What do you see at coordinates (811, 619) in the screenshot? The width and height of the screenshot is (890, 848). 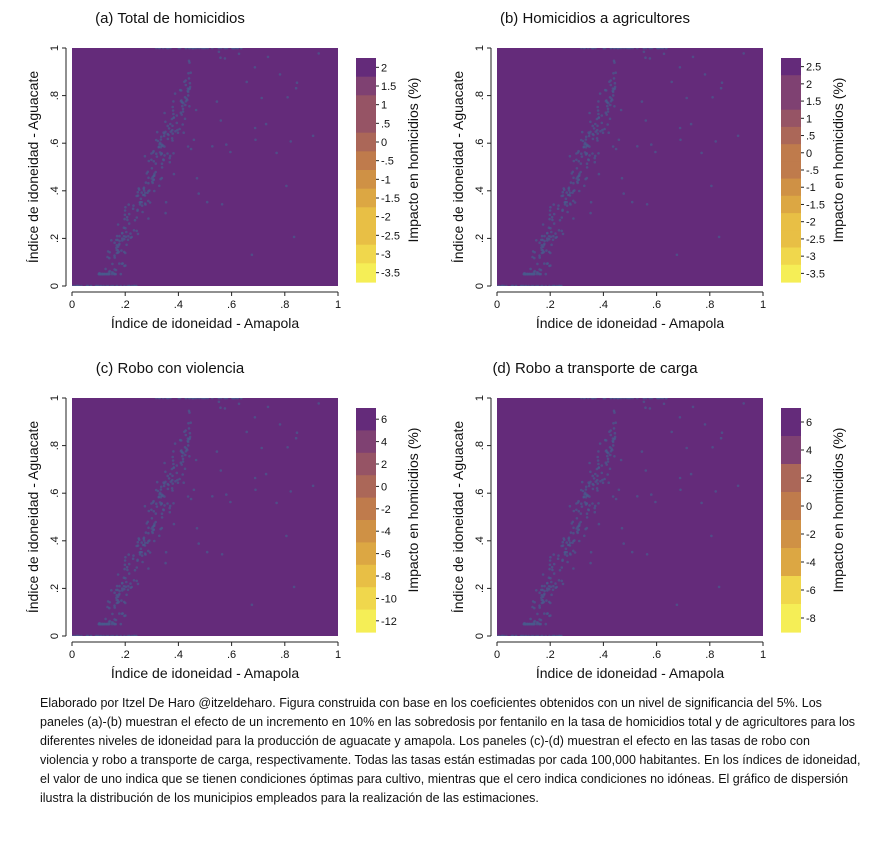 I see `colorbar-tick-label: -8` at bounding box center [811, 619].